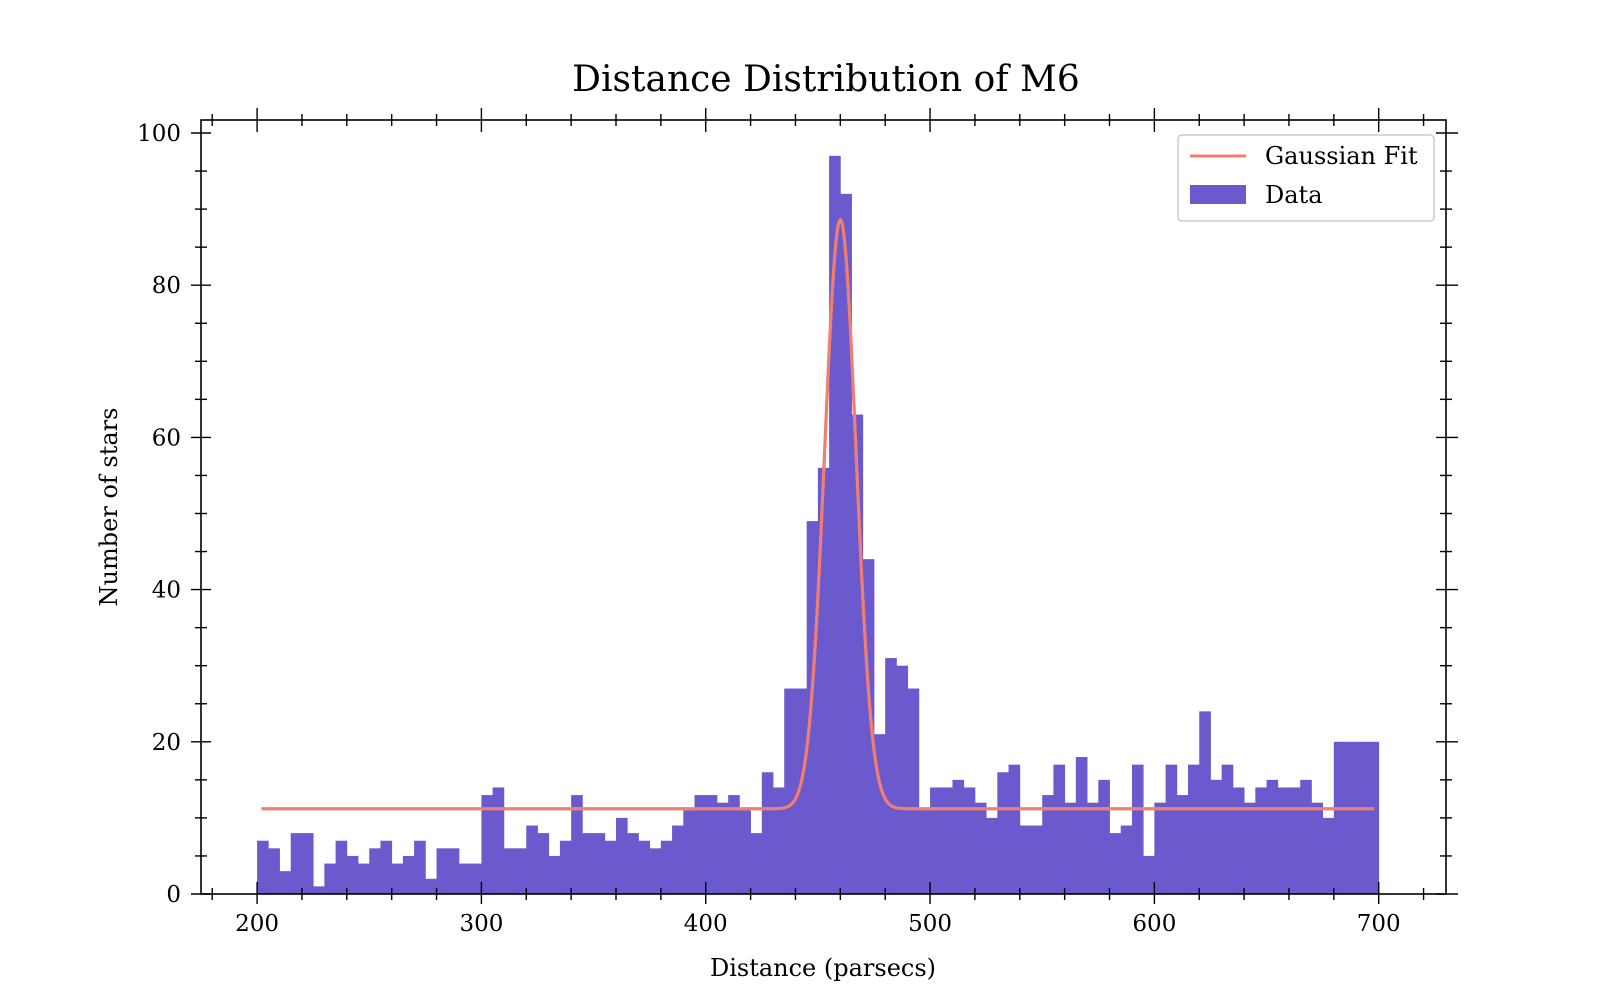 This screenshot has width=1600, height=1000. Describe the element at coordinates (1154, 924) in the screenshot. I see `x-tick-label: 600` at that location.